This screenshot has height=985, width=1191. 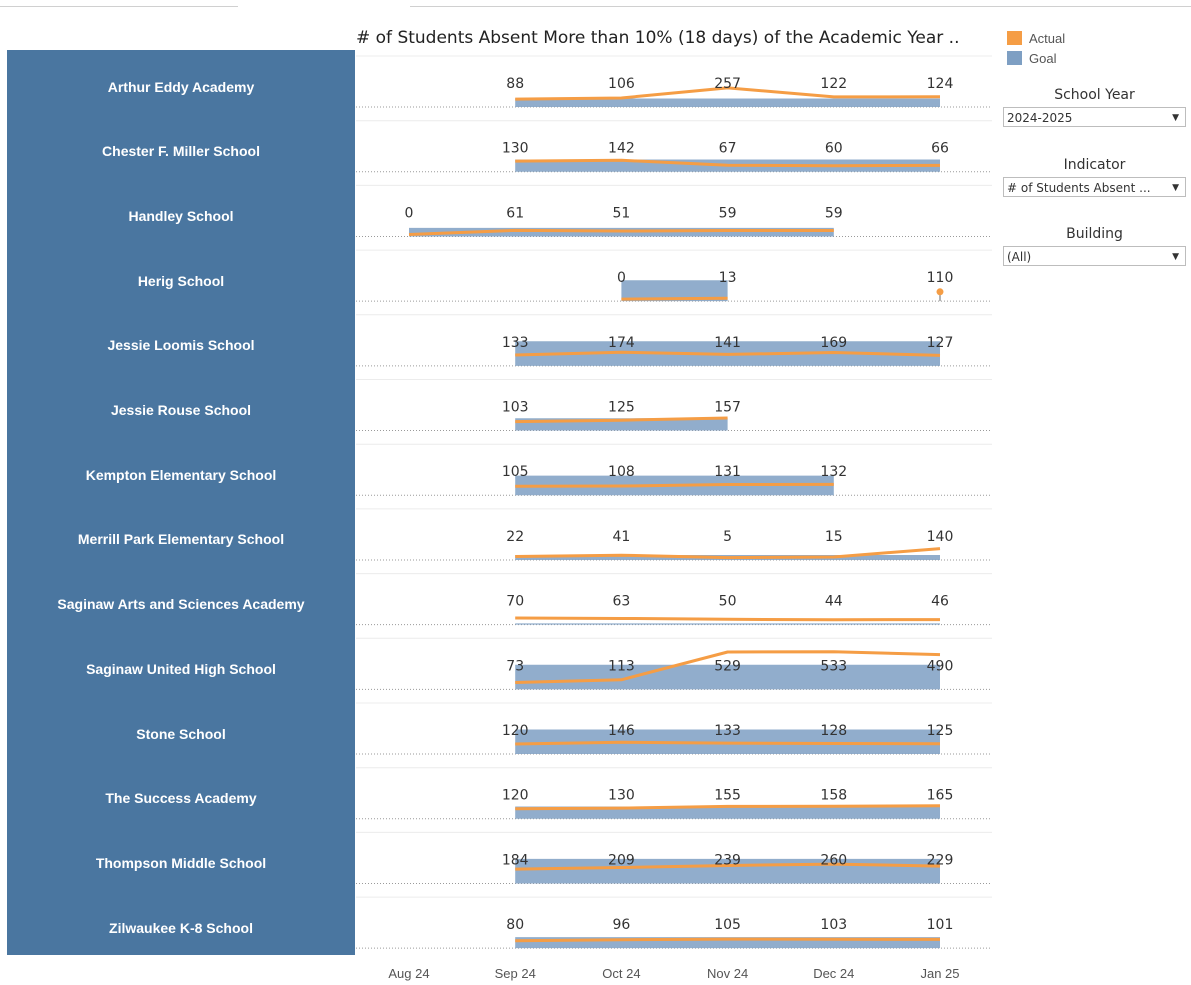 I want to click on school-label: Kempton Elementary School, so click(x=181, y=474).